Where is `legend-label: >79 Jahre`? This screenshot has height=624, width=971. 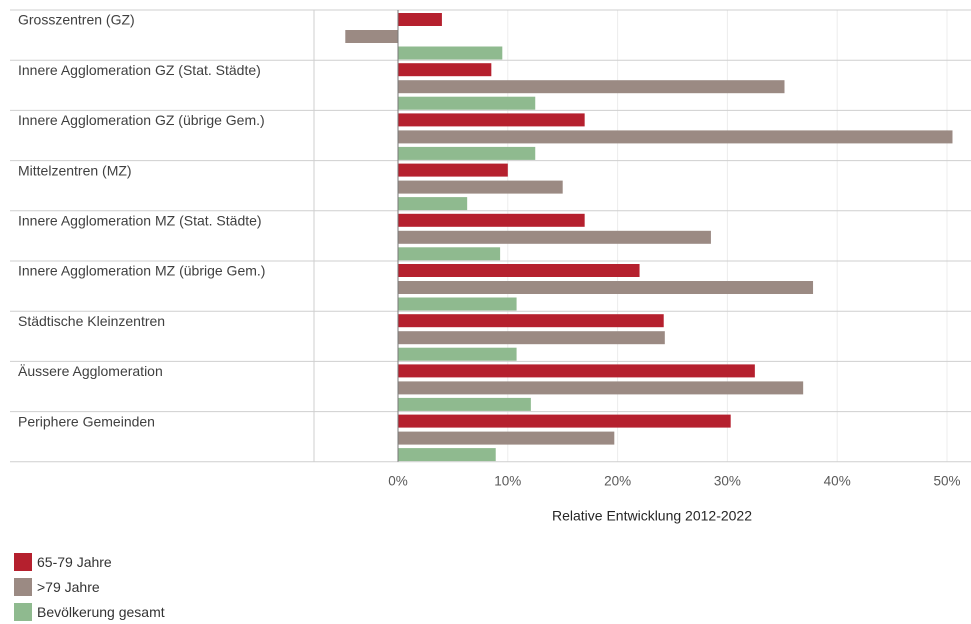
legend-label: >79 Jahre is located at coordinates (68, 586).